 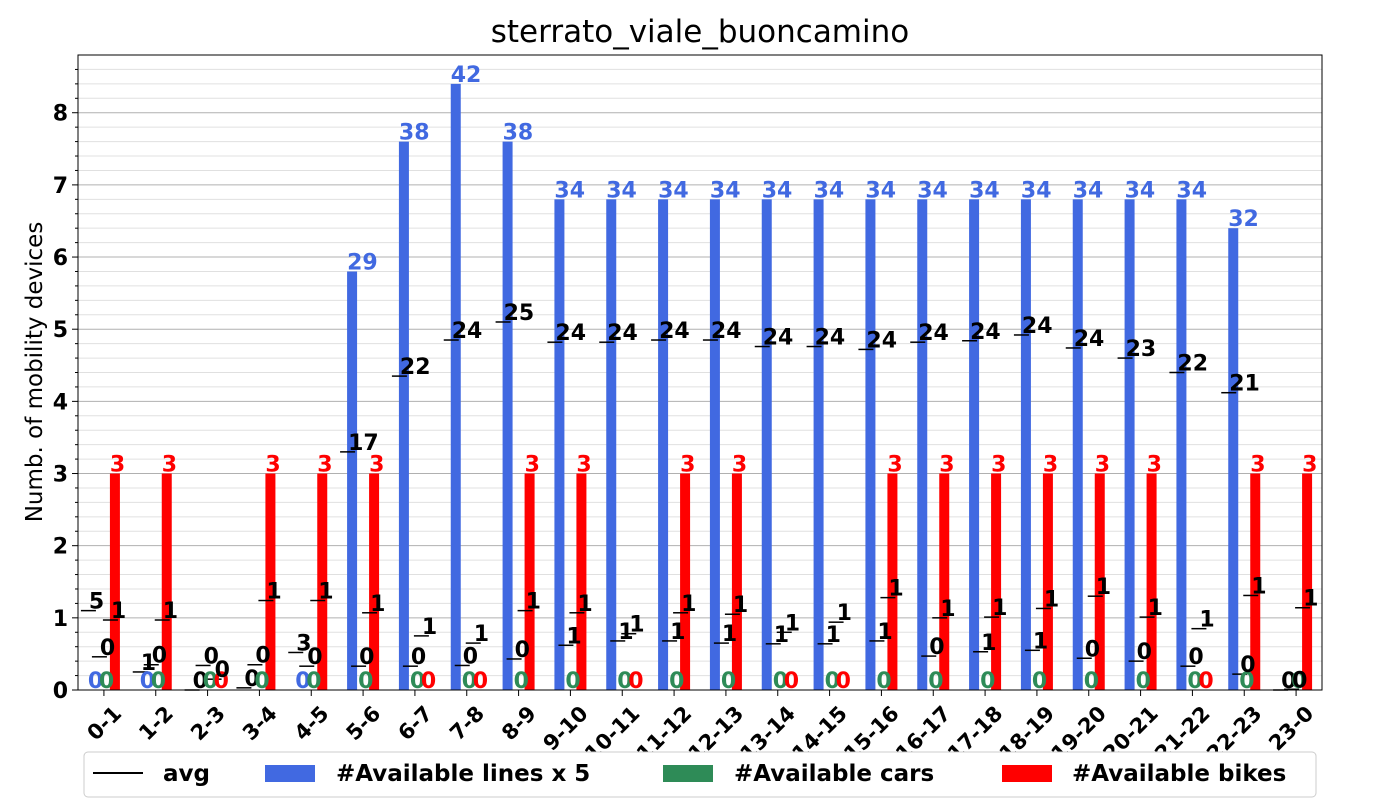 What do you see at coordinates (104, 723) in the screenshot?
I see `x-tick-label: 0-1` at bounding box center [104, 723].